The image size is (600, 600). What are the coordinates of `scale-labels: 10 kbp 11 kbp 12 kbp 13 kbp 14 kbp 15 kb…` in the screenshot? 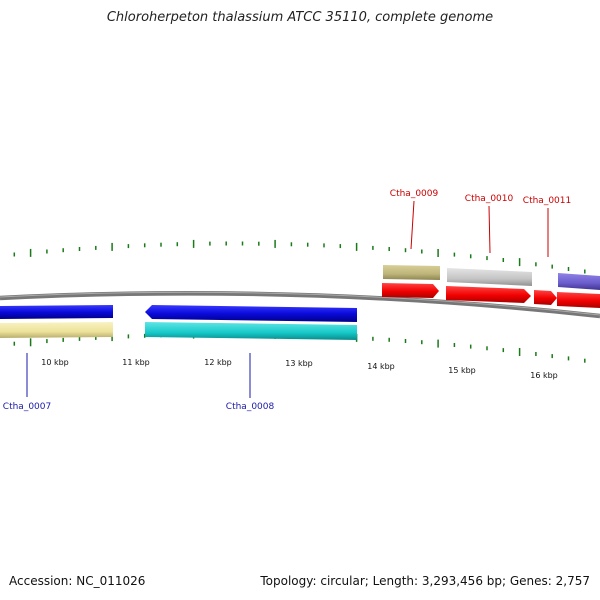 It's located at (299, 369).